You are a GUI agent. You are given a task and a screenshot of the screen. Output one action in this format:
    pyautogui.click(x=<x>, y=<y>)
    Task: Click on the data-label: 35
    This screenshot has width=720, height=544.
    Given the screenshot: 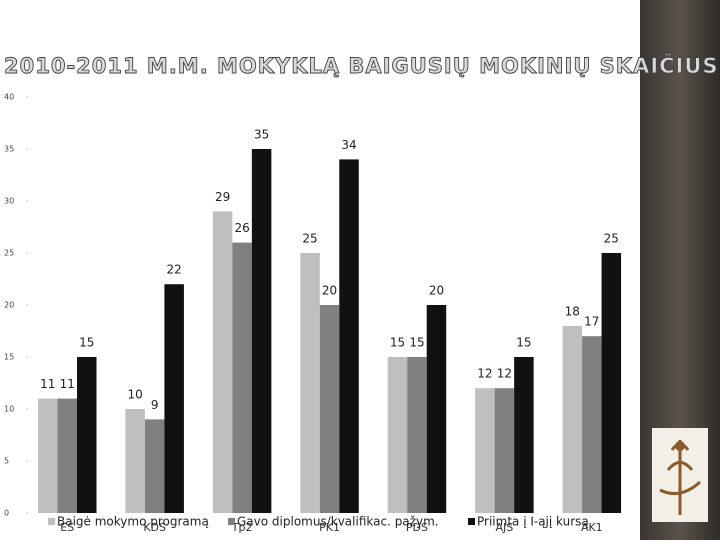 What is the action you would take?
    pyautogui.click(x=261, y=135)
    